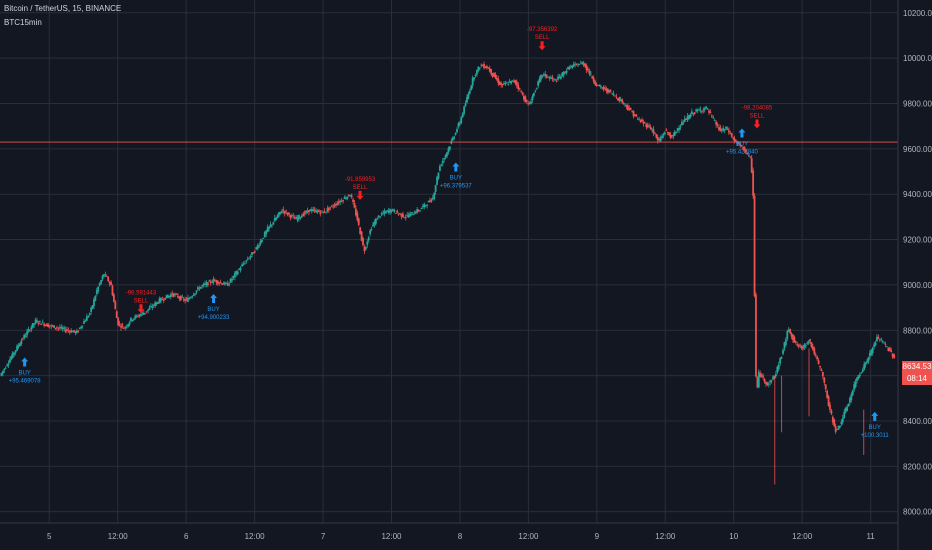 This screenshot has width=932, height=550. What do you see at coordinates (255, 536) in the screenshot?
I see `x-tick-label: 12:00` at bounding box center [255, 536].